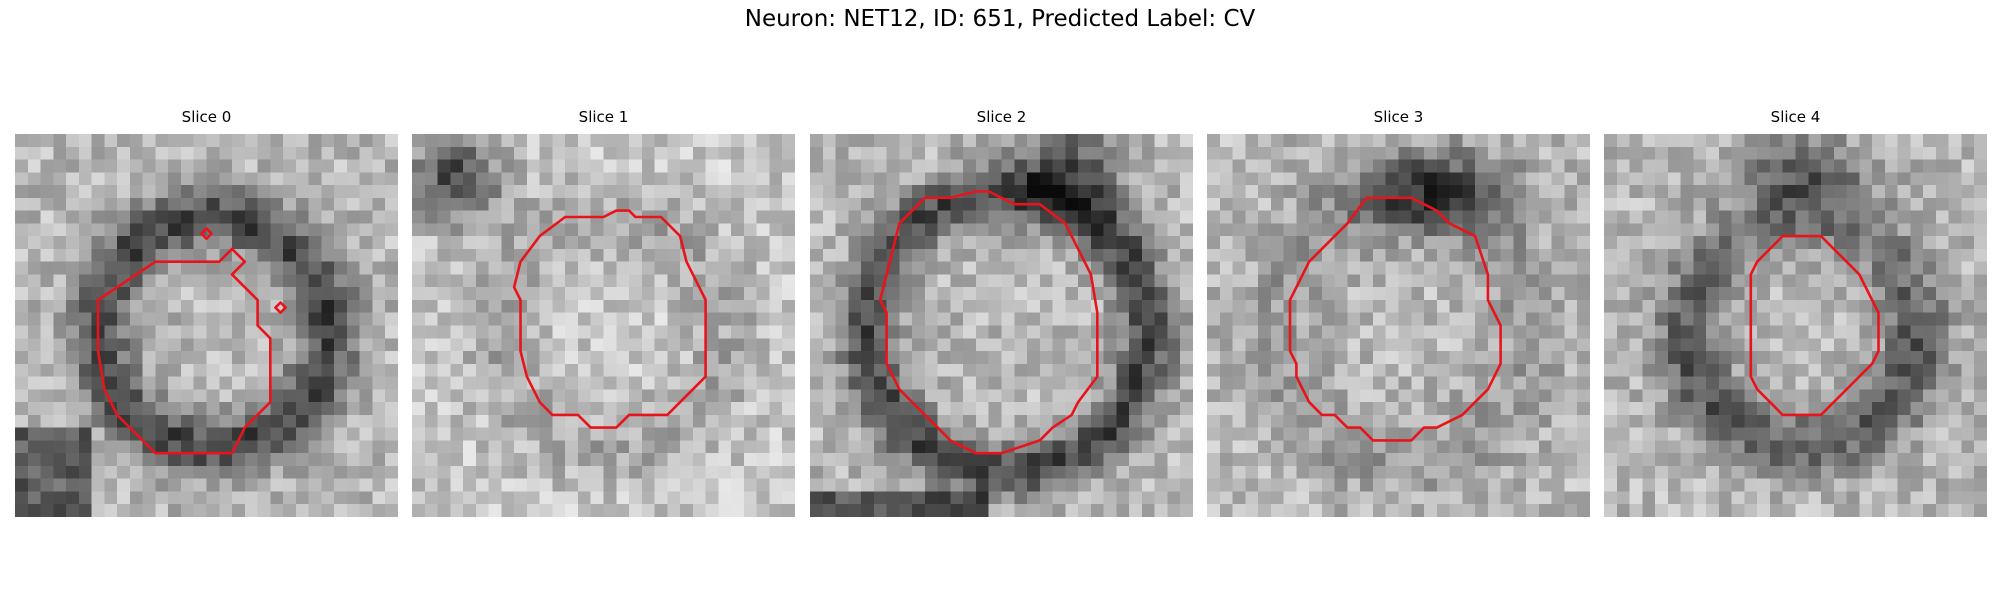 Image resolution: width=2000 pixels, height=600 pixels. What do you see at coordinates (1001, 117) in the screenshot?
I see `slice-label: Slice 2` at bounding box center [1001, 117].